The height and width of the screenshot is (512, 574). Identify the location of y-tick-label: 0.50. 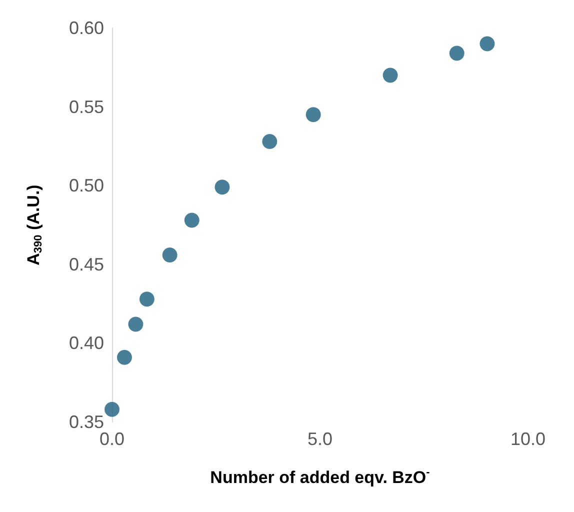
(86, 186).